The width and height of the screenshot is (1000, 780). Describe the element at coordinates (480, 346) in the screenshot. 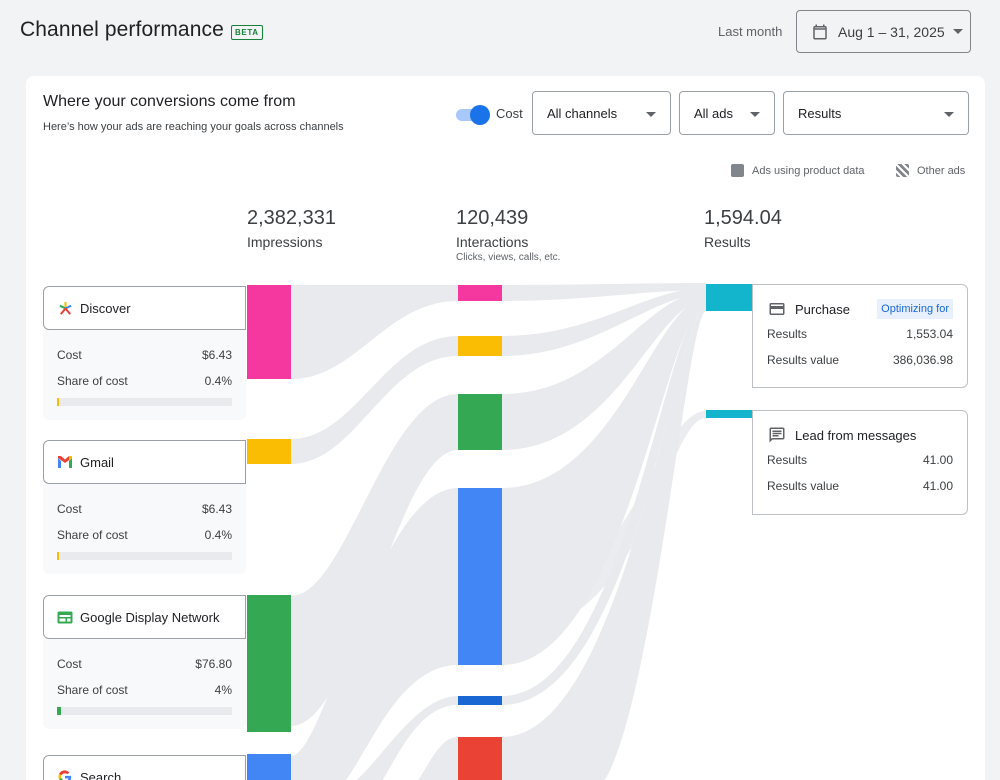

I see `node-int-gmail` at that location.